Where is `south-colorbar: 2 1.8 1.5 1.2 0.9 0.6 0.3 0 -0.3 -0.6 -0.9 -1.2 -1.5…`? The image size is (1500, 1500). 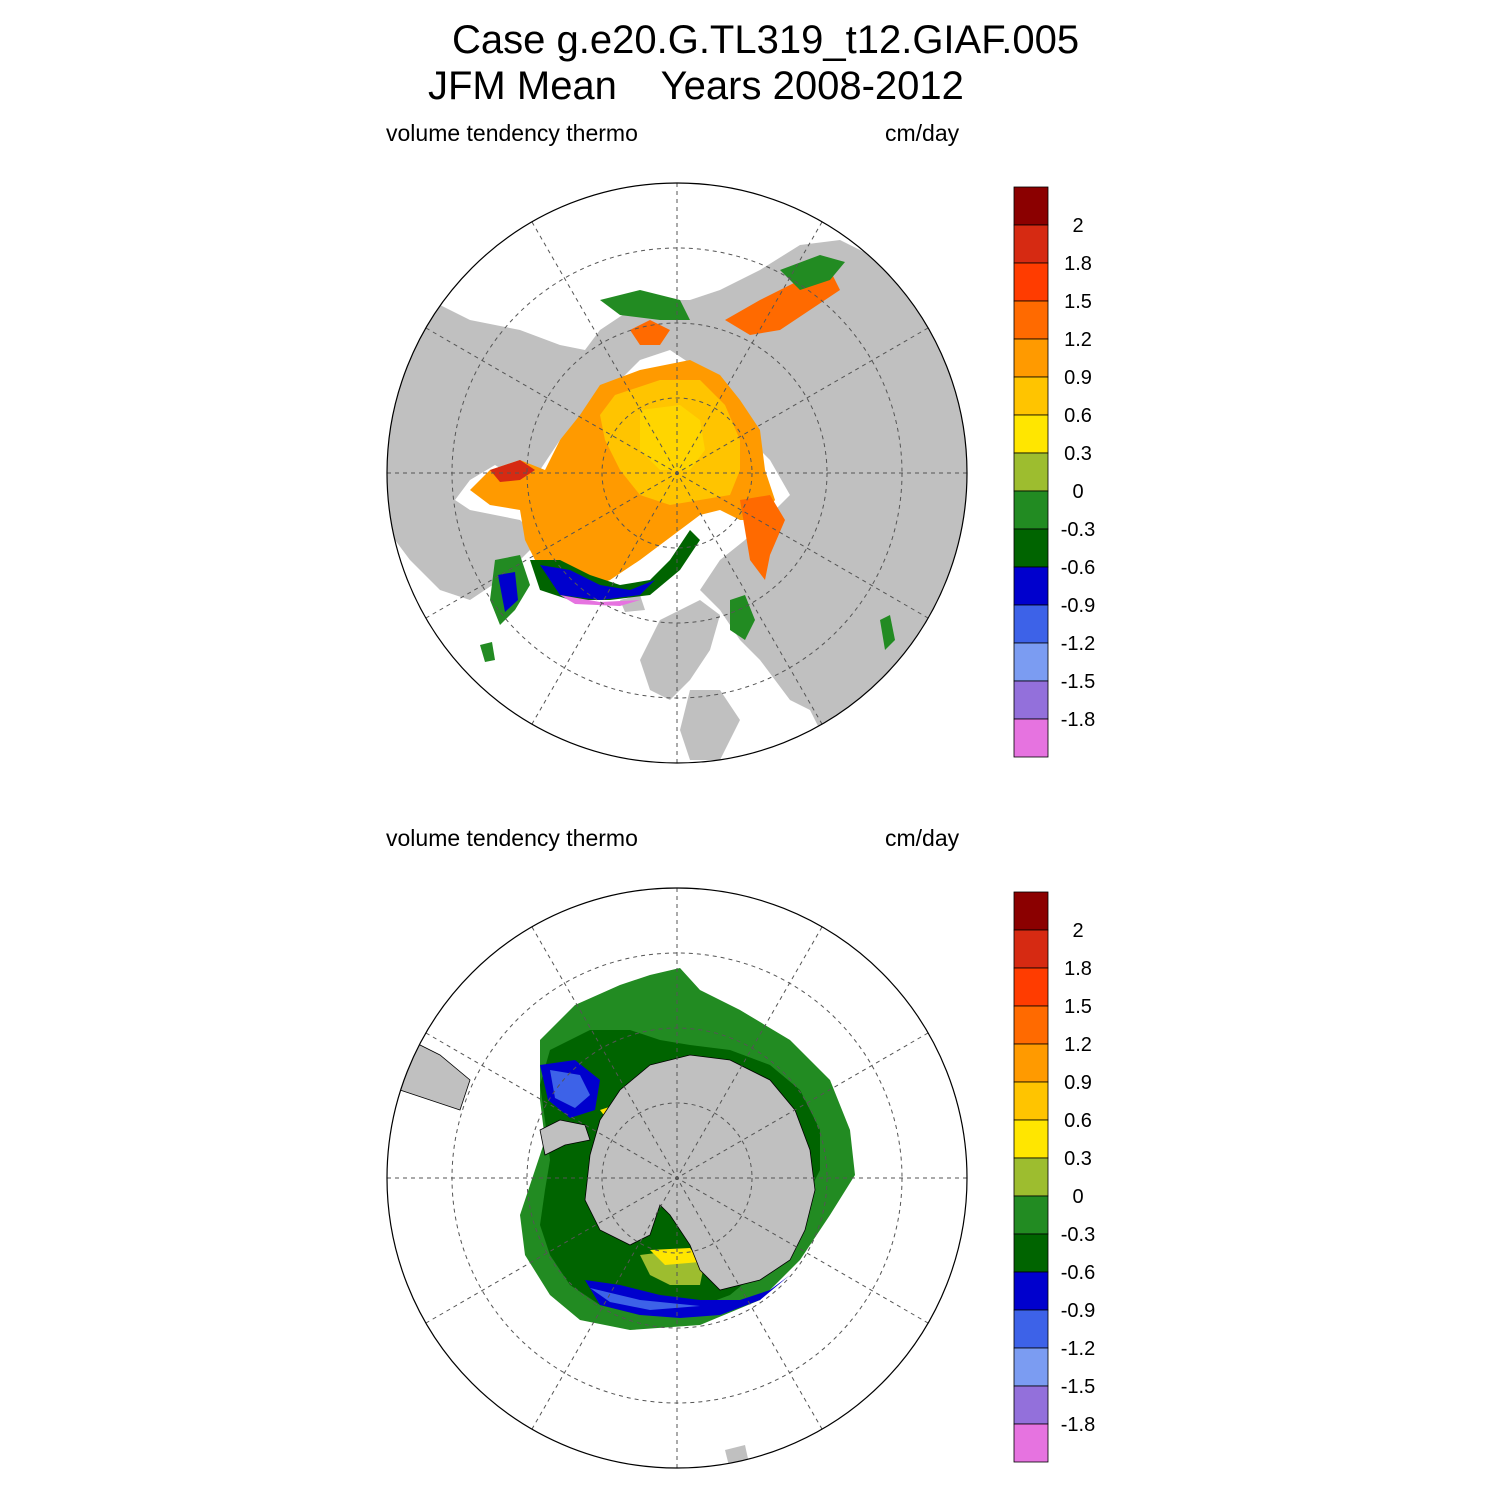 south-colorbar: 2 1.8 1.5 1.2 0.9 0.6 0.3 0 -0.3 -0.6 -0.9 -1.2 -1.5… is located at coordinates (1054, 1177).